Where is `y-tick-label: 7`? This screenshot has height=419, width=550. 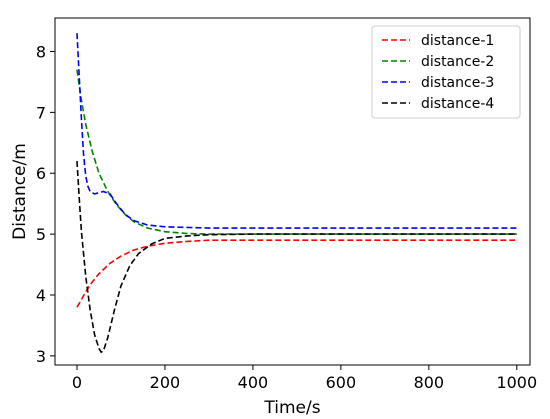 y-tick-label: 7 is located at coordinates (41, 112).